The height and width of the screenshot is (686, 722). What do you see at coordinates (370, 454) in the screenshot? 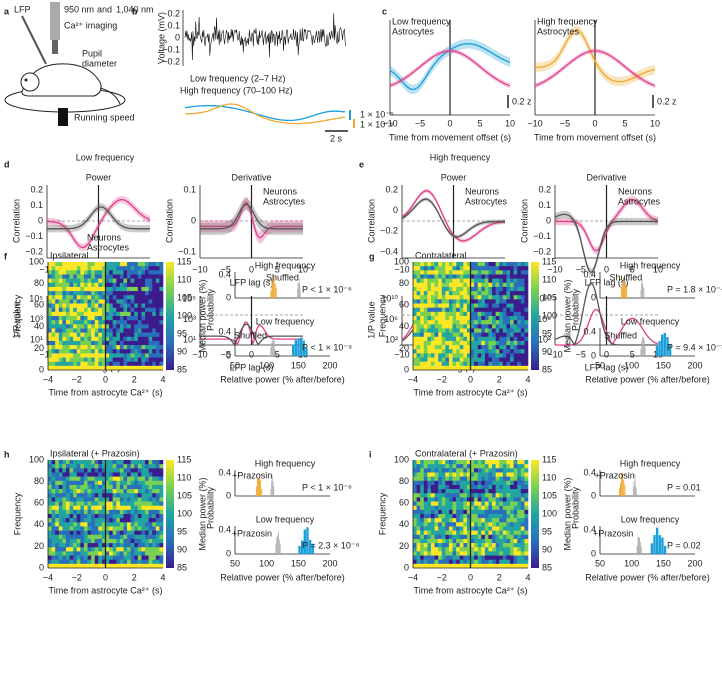
I see `panel-label: i` at bounding box center [370, 454].